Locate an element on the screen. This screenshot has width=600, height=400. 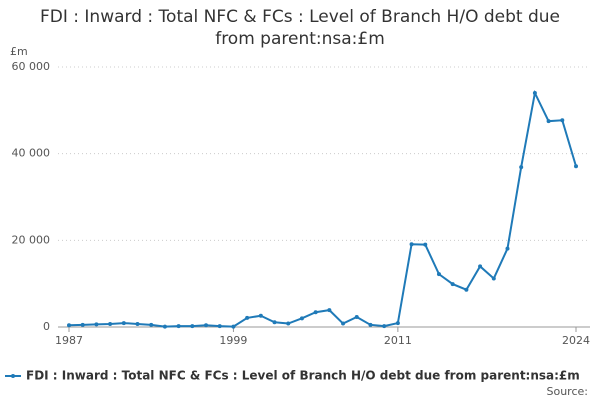
source: Source: is located at coordinates (568, 391).